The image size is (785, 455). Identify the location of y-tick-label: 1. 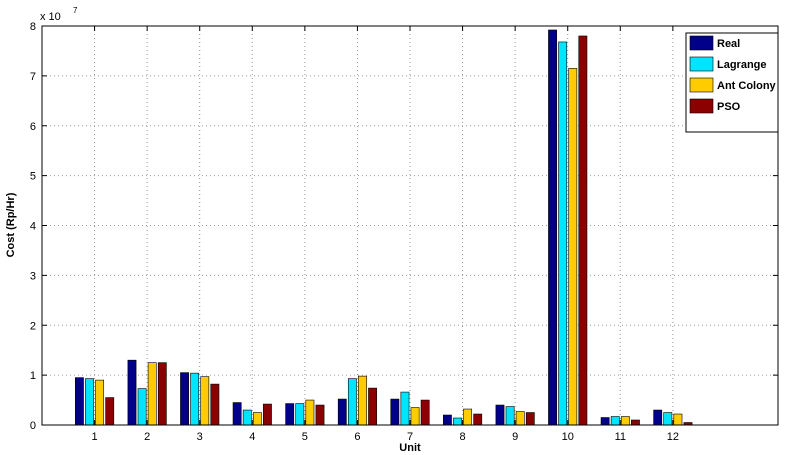
(33, 376).